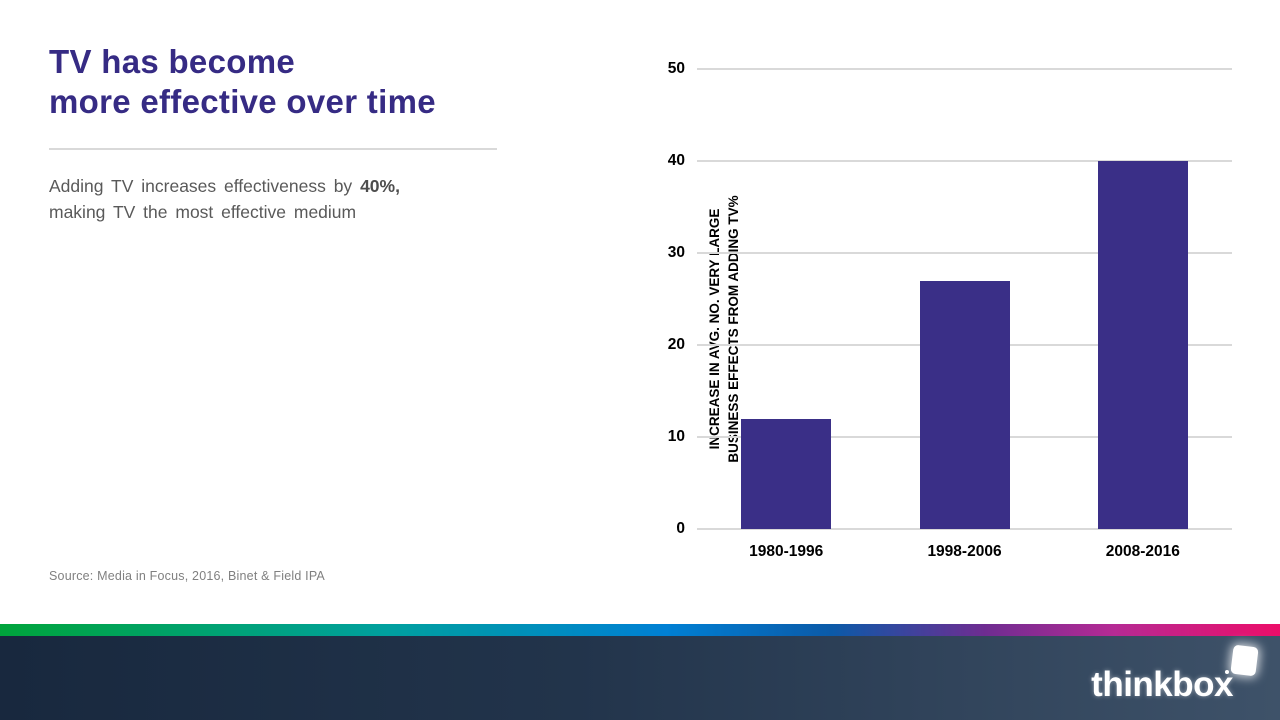 The image size is (1280, 720). What do you see at coordinates (676, 68) in the screenshot?
I see `y-tick-label-50: 50` at bounding box center [676, 68].